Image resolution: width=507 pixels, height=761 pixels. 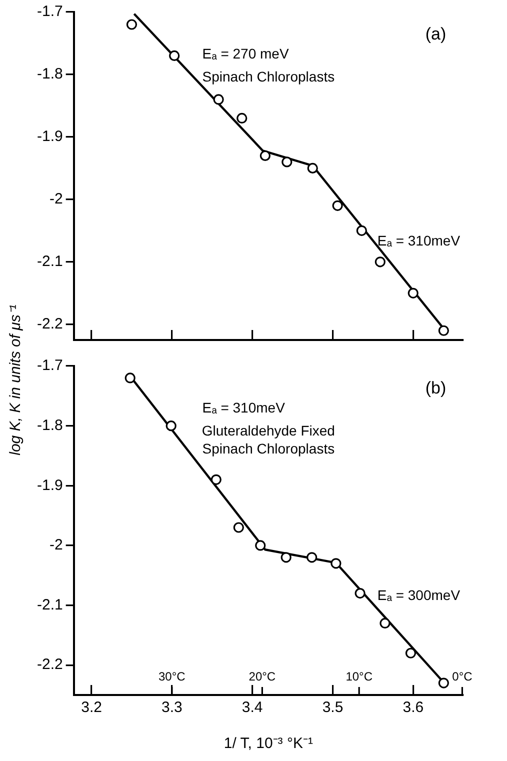 What do you see at coordinates (172, 676) in the screenshot?
I see `annotation: 30°C` at bounding box center [172, 676].